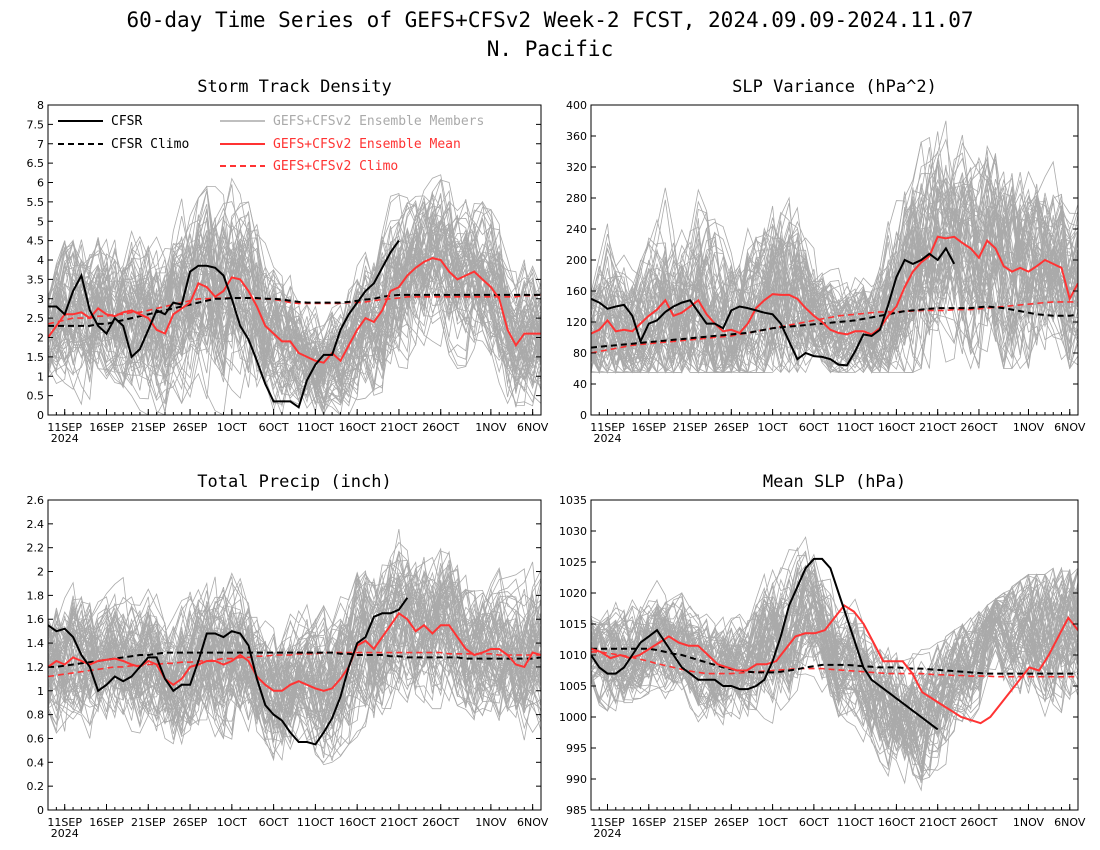  I want to click on y-tick-label: 1010, so click(573, 655).